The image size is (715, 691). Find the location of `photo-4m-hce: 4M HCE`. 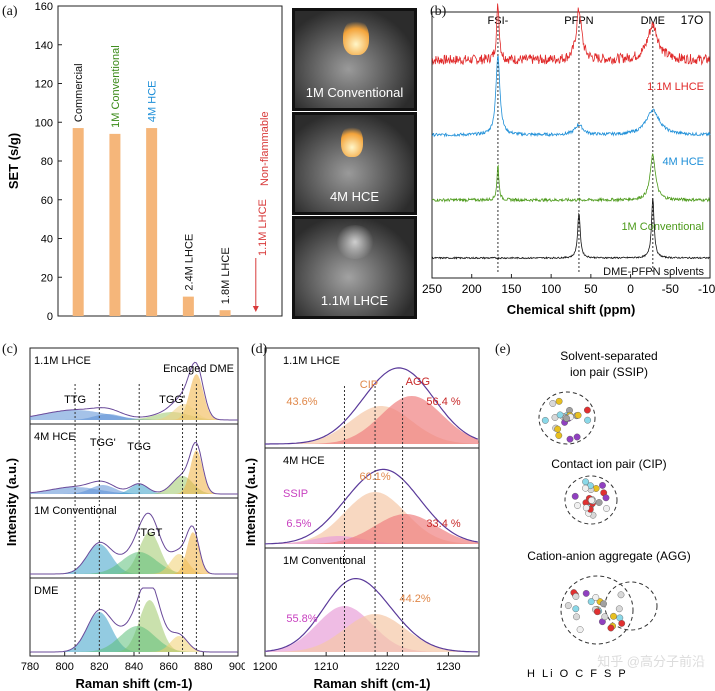

photo-4m-hce: 4M HCE is located at coordinates (354, 163).